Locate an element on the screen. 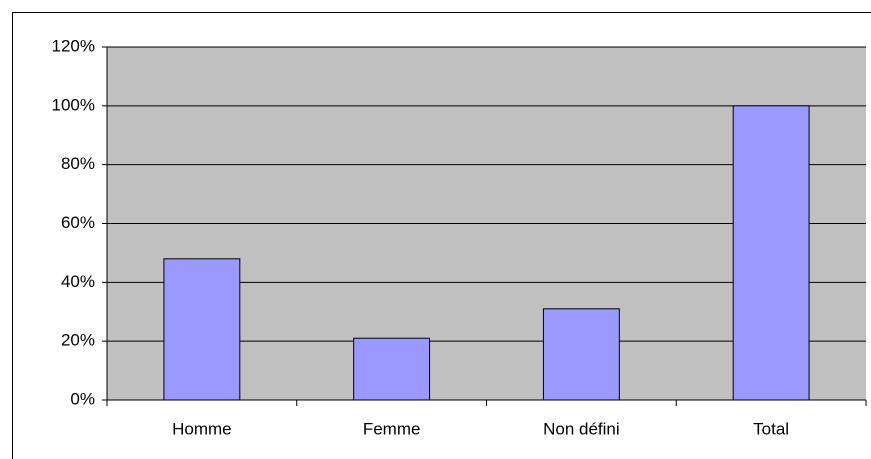  x-tick-label: Homme is located at coordinates (202, 428).